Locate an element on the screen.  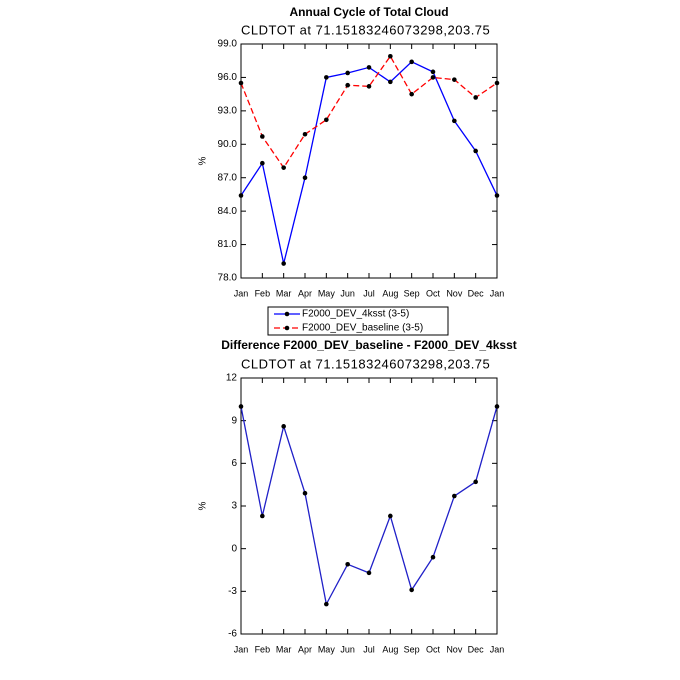
y-tick-label: 12 is located at coordinates (232, 378).